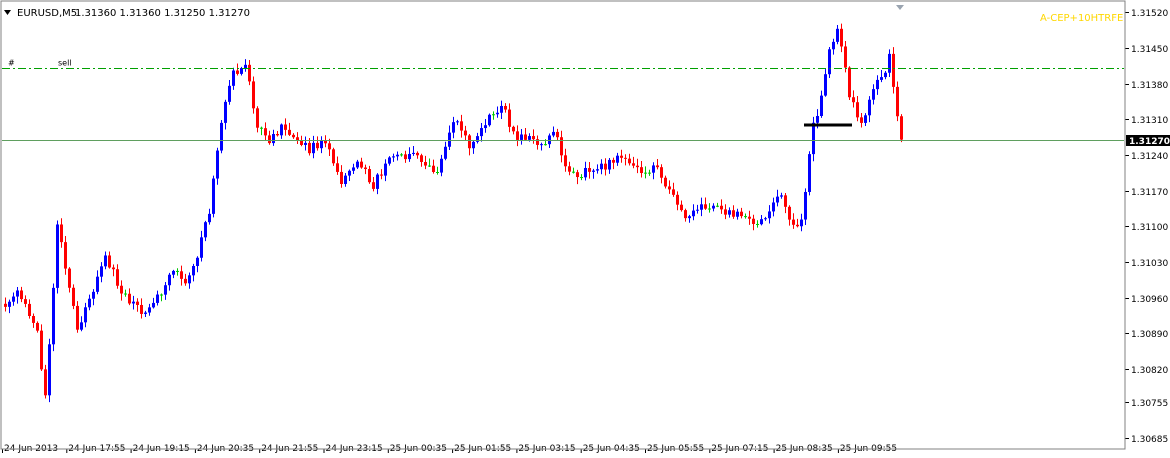  What do you see at coordinates (11, 63) in the screenshot?
I see `order-ticket: #` at bounding box center [11, 63].